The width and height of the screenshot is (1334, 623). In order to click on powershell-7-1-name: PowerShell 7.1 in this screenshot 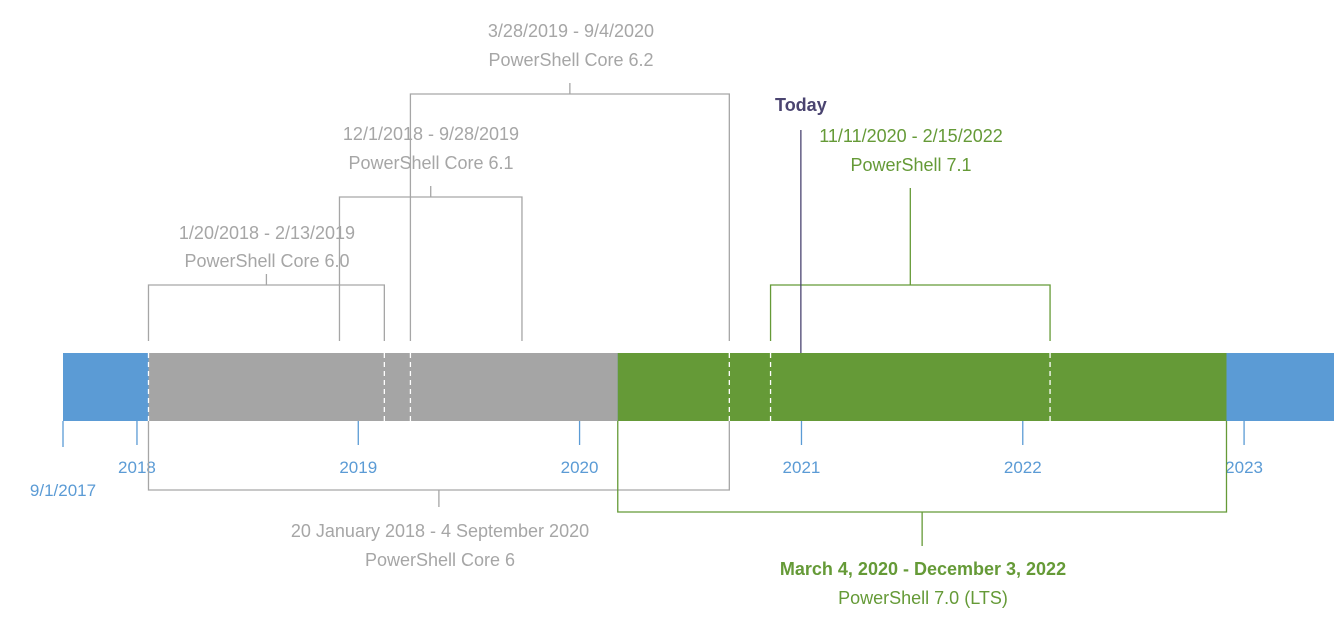, I will do `click(910, 165)`.